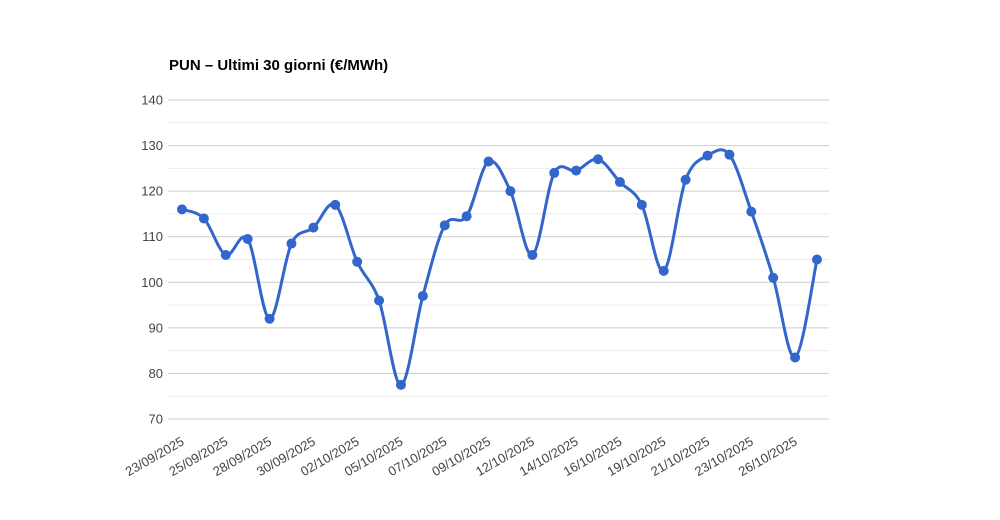 The image size is (1000, 520). Describe the element at coordinates (156, 373) in the screenshot. I see `y-axis-tick-label: 80` at that location.